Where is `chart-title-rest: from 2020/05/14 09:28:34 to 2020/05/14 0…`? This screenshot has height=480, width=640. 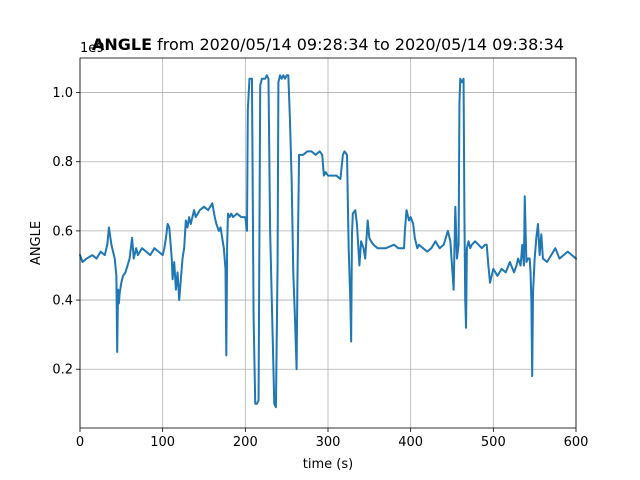 chart-title-rest: from 2020/05/14 09:28:34 to 2020/05/14 0… is located at coordinates (358, 44).